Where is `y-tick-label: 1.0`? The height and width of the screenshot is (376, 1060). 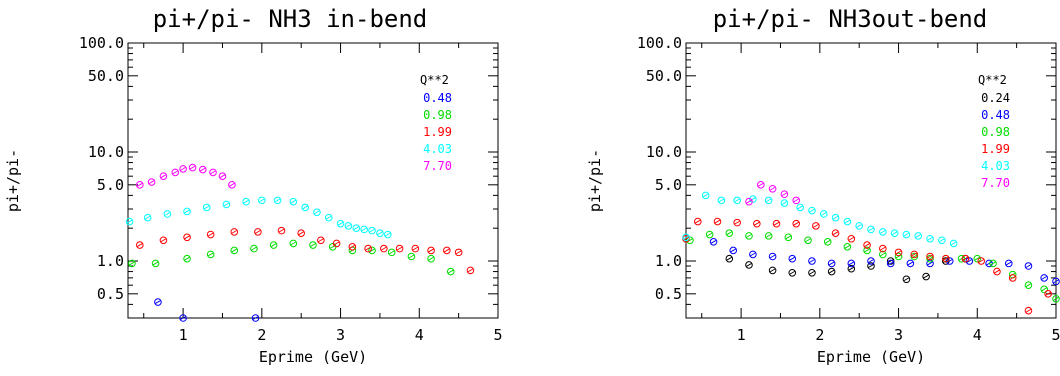 y-tick-label: 1.0 is located at coordinates (668, 261).